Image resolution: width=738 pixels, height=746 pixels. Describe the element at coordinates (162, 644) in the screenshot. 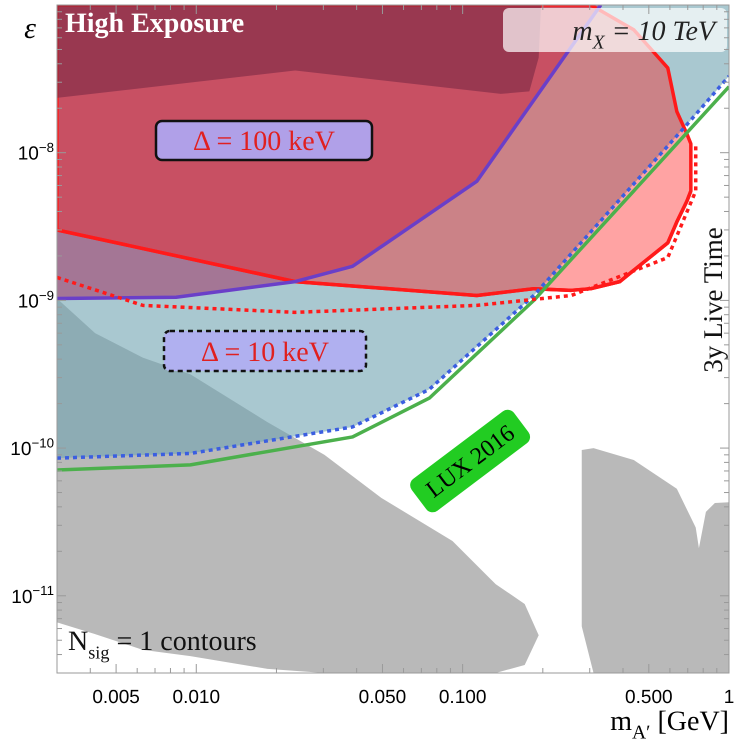

I see `annotation: N$_{sig}$ = 1 contours` at that location.